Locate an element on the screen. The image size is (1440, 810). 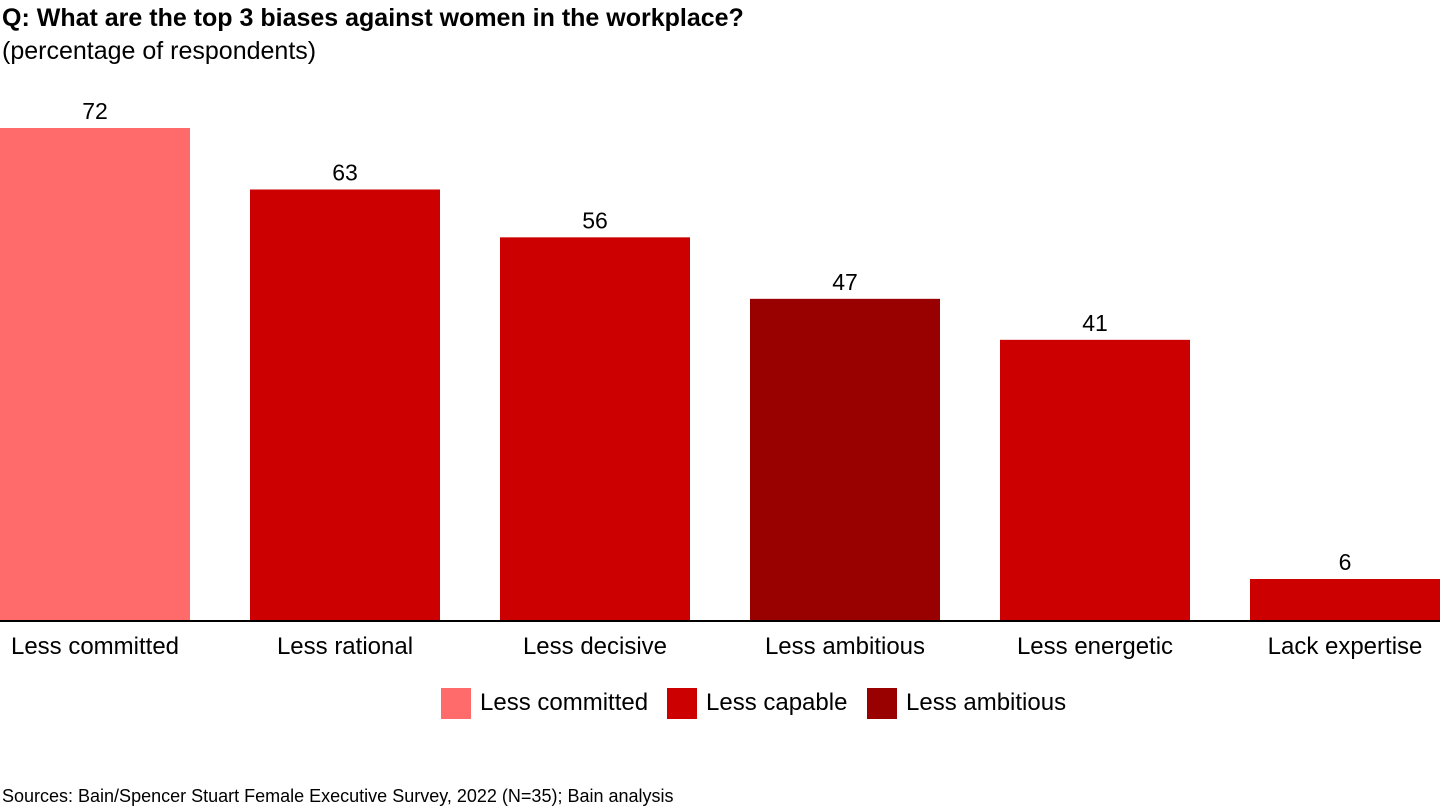
data-label-less-rational: 63 is located at coordinates (345, 173).